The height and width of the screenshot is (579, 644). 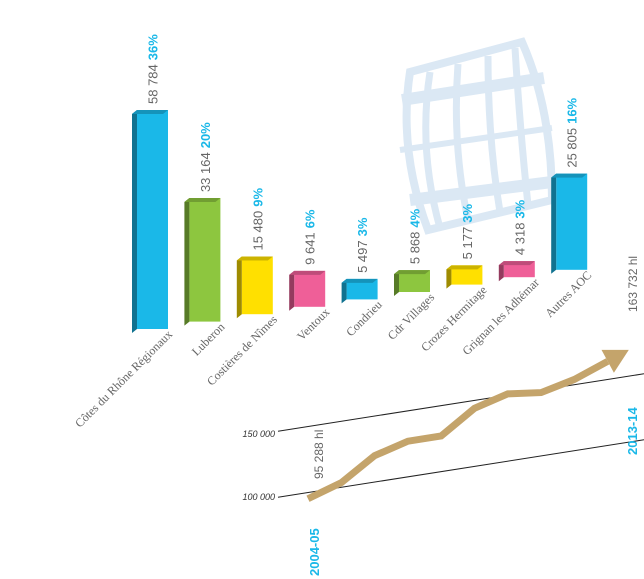 I want to click on bar-percent: 16%, so click(x=572, y=110).